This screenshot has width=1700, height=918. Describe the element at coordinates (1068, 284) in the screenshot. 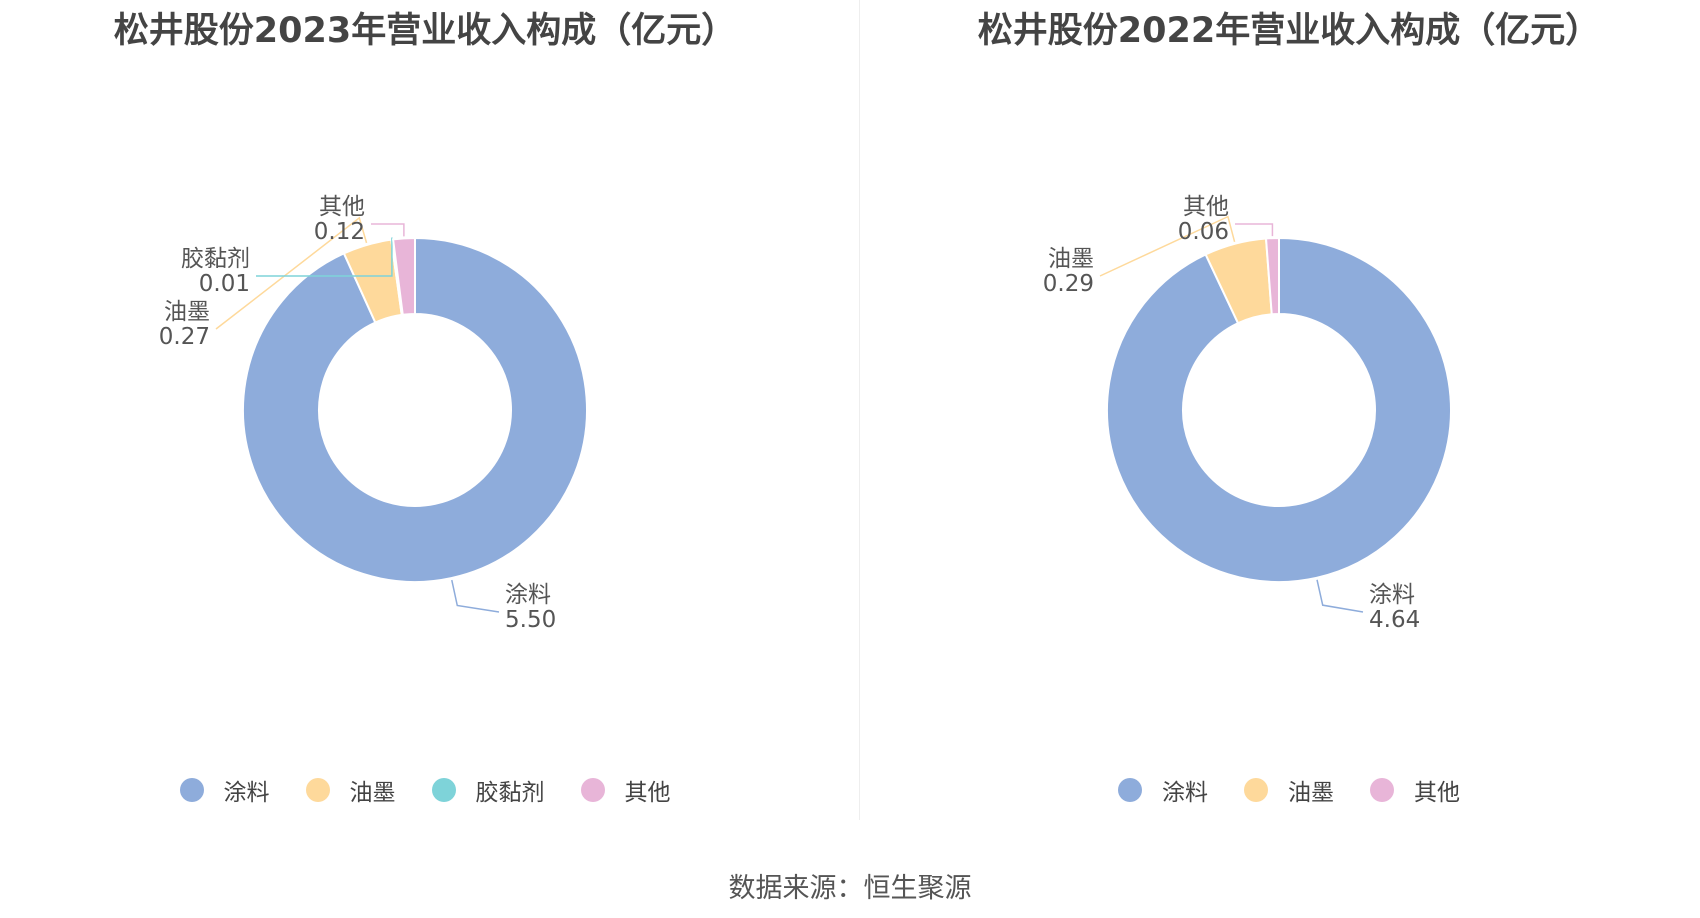

I see `slice-label-value: 0.29` at that location.